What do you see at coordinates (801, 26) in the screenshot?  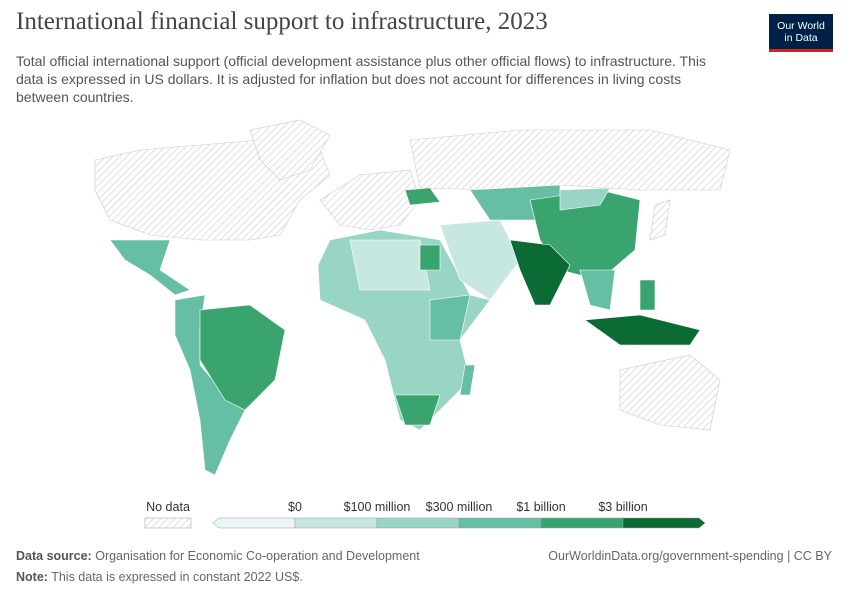 I see `logo-line: Our World` at bounding box center [801, 26].